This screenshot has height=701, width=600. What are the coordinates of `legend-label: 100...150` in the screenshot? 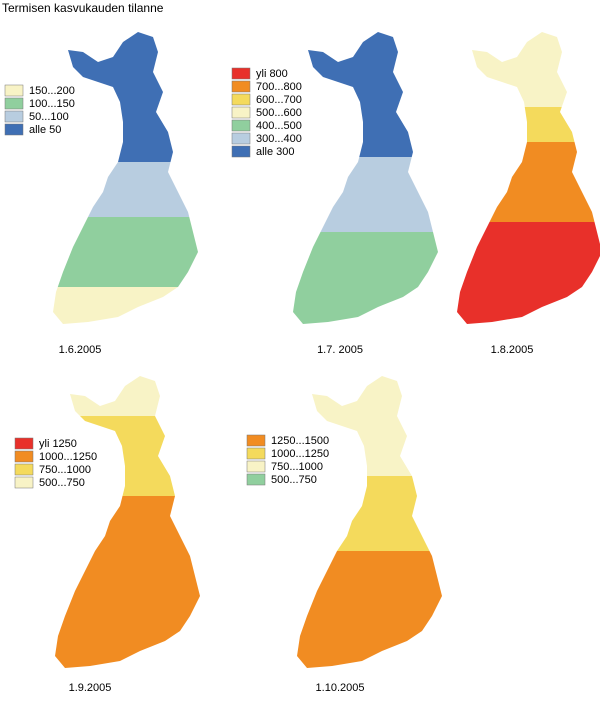 It's located at (52, 104).